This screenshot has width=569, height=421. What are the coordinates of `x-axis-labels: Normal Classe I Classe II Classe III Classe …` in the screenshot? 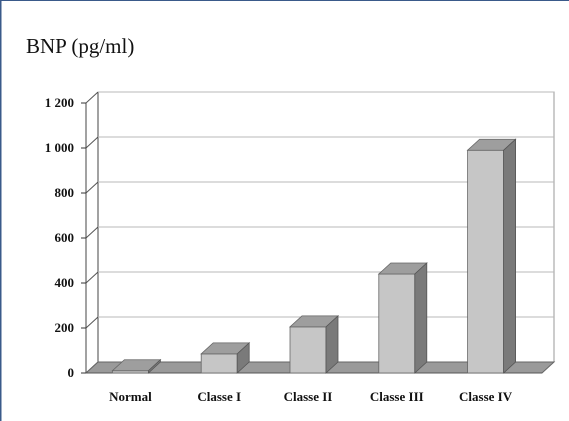 It's located at (311, 396).